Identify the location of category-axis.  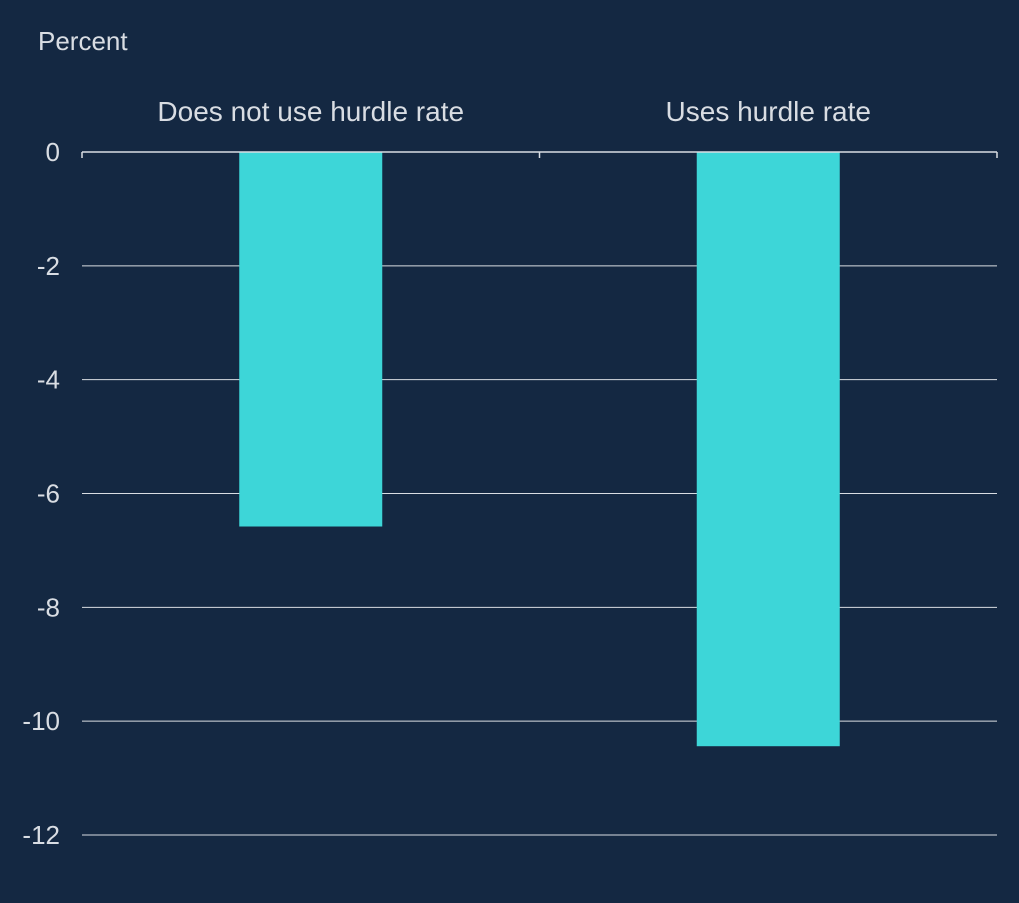
(539, 154).